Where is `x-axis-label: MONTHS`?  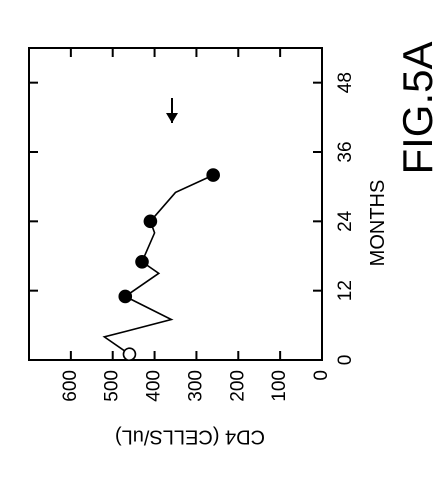
x-axis-label: MONTHS is located at coordinates (378, 223).